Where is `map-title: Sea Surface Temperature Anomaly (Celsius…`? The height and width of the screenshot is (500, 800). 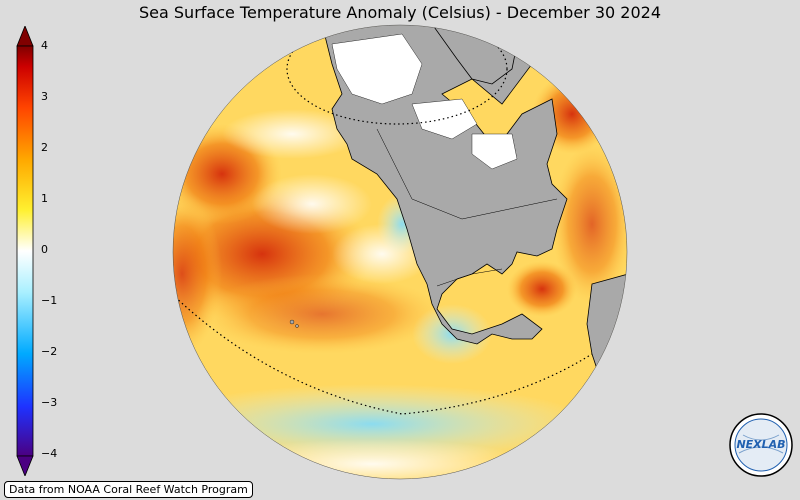
map-title: Sea Surface Temperature Anomaly (Celsius… is located at coordinates (400, 12).